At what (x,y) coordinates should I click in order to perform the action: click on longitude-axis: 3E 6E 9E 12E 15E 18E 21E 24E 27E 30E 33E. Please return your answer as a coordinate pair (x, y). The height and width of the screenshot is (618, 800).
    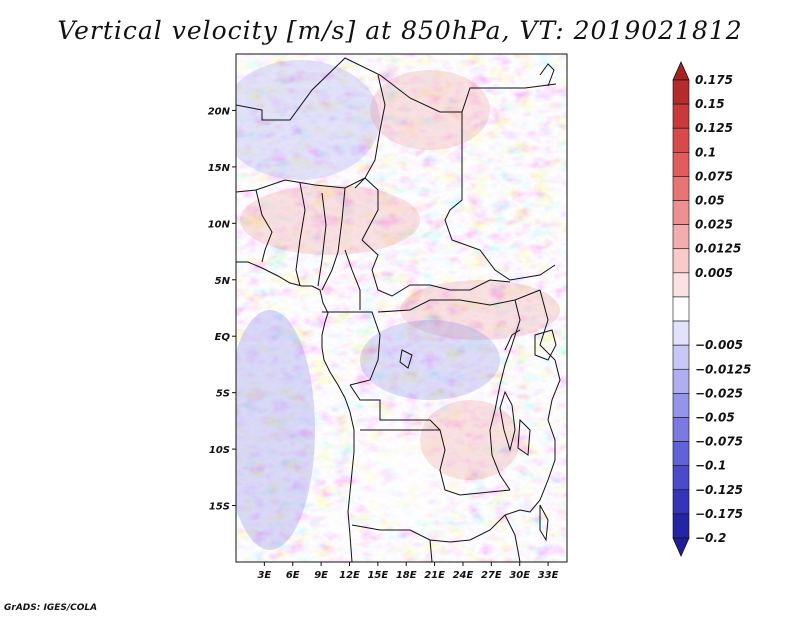
    Looking at the image, I should click on (408, 571).